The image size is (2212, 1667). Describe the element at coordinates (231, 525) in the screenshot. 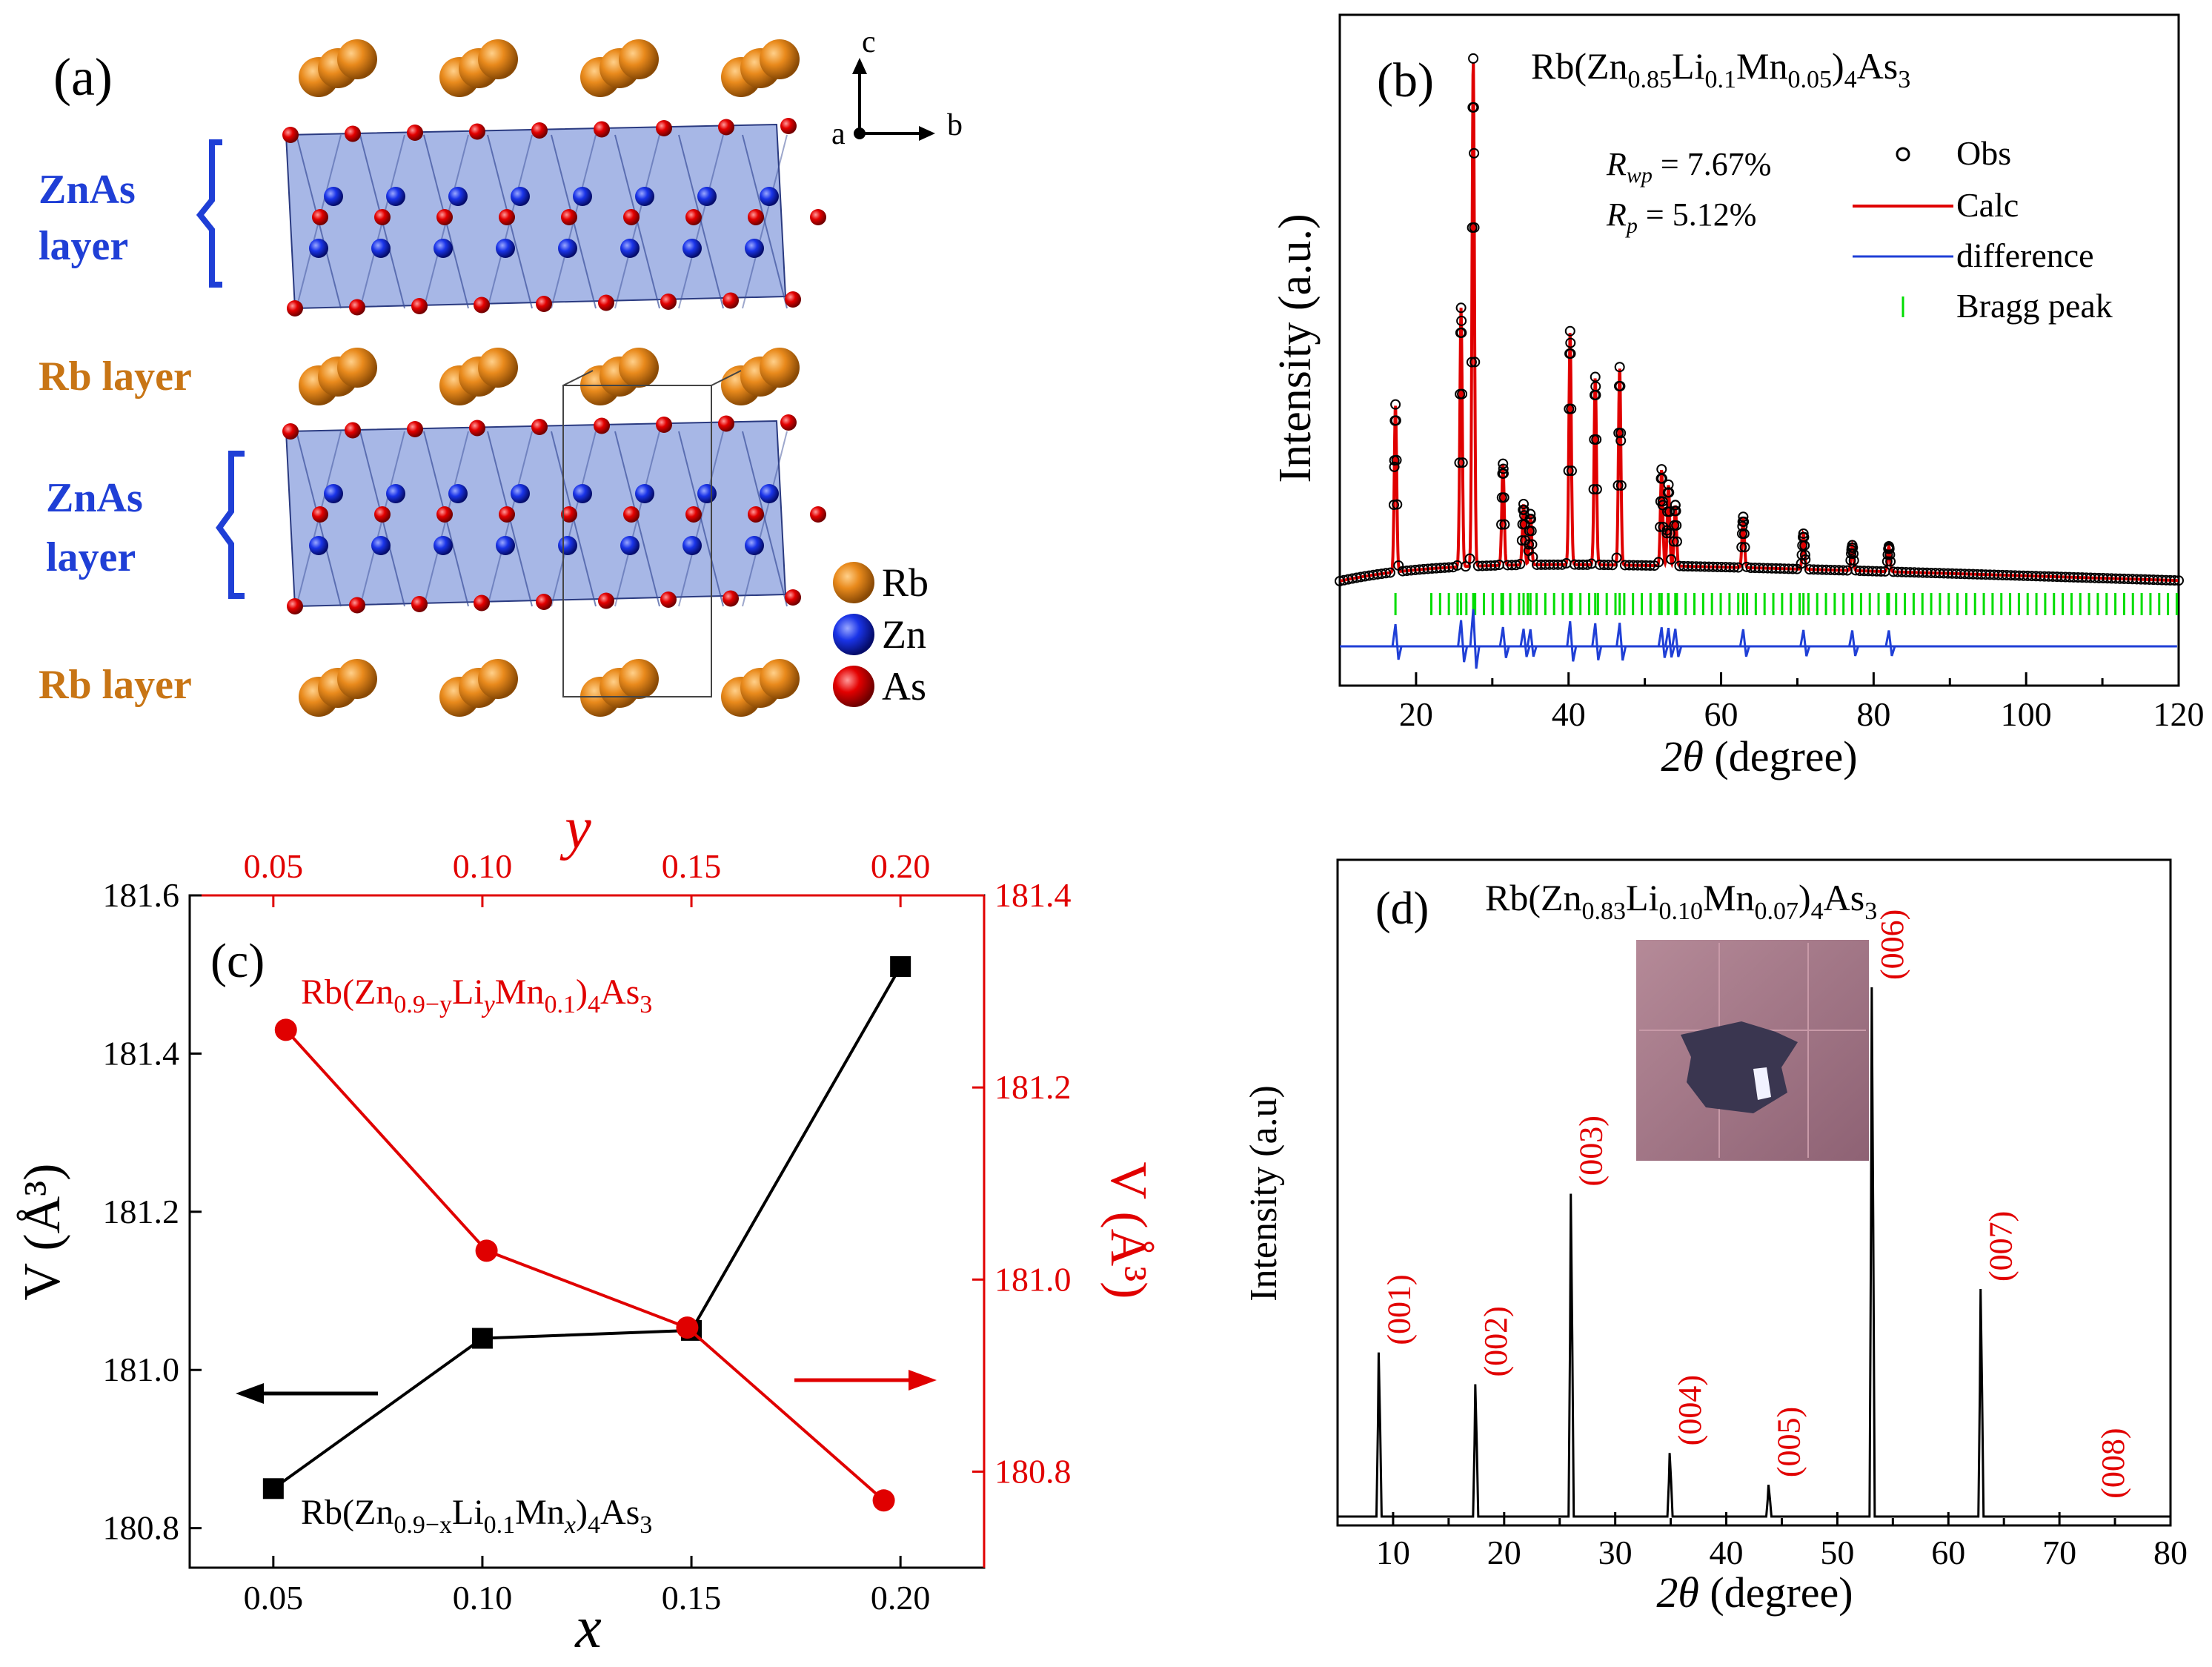

I see `znas-brace-bottom` at that location.